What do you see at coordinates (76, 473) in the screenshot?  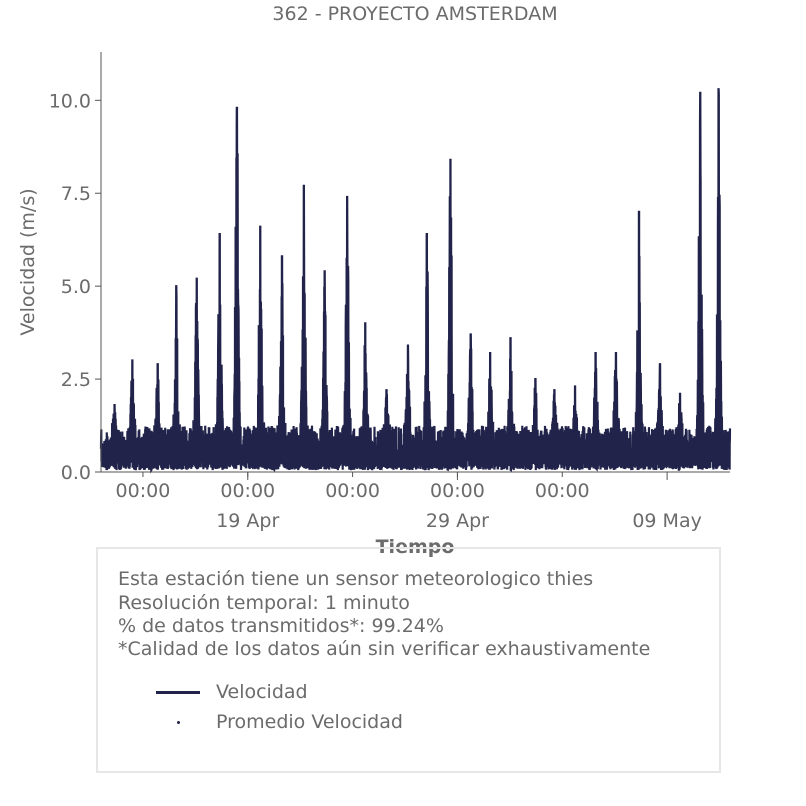 I see `y-tick-label: 0.0` at bounding box center [76, 473].